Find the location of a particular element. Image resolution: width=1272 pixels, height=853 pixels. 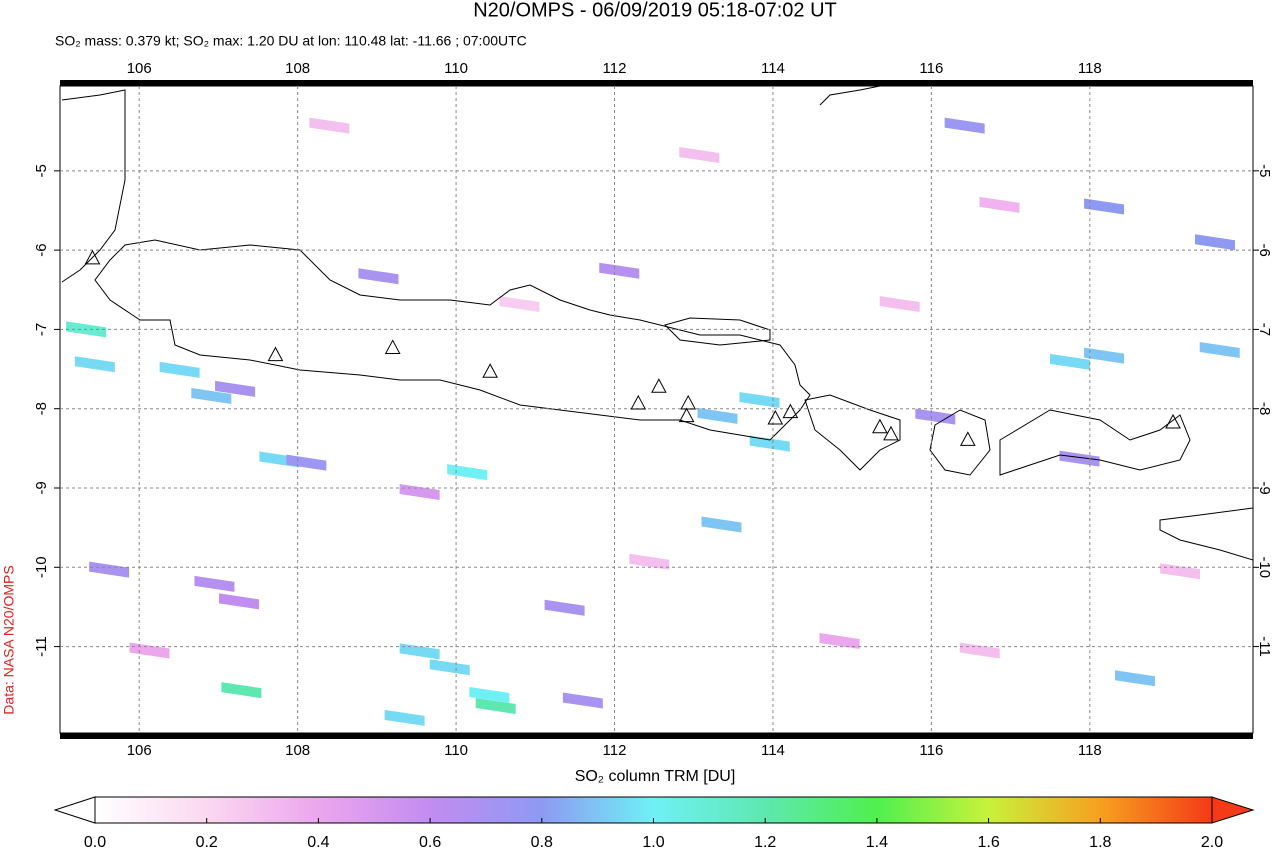

coast-bali is located at coordinates (852, 432).